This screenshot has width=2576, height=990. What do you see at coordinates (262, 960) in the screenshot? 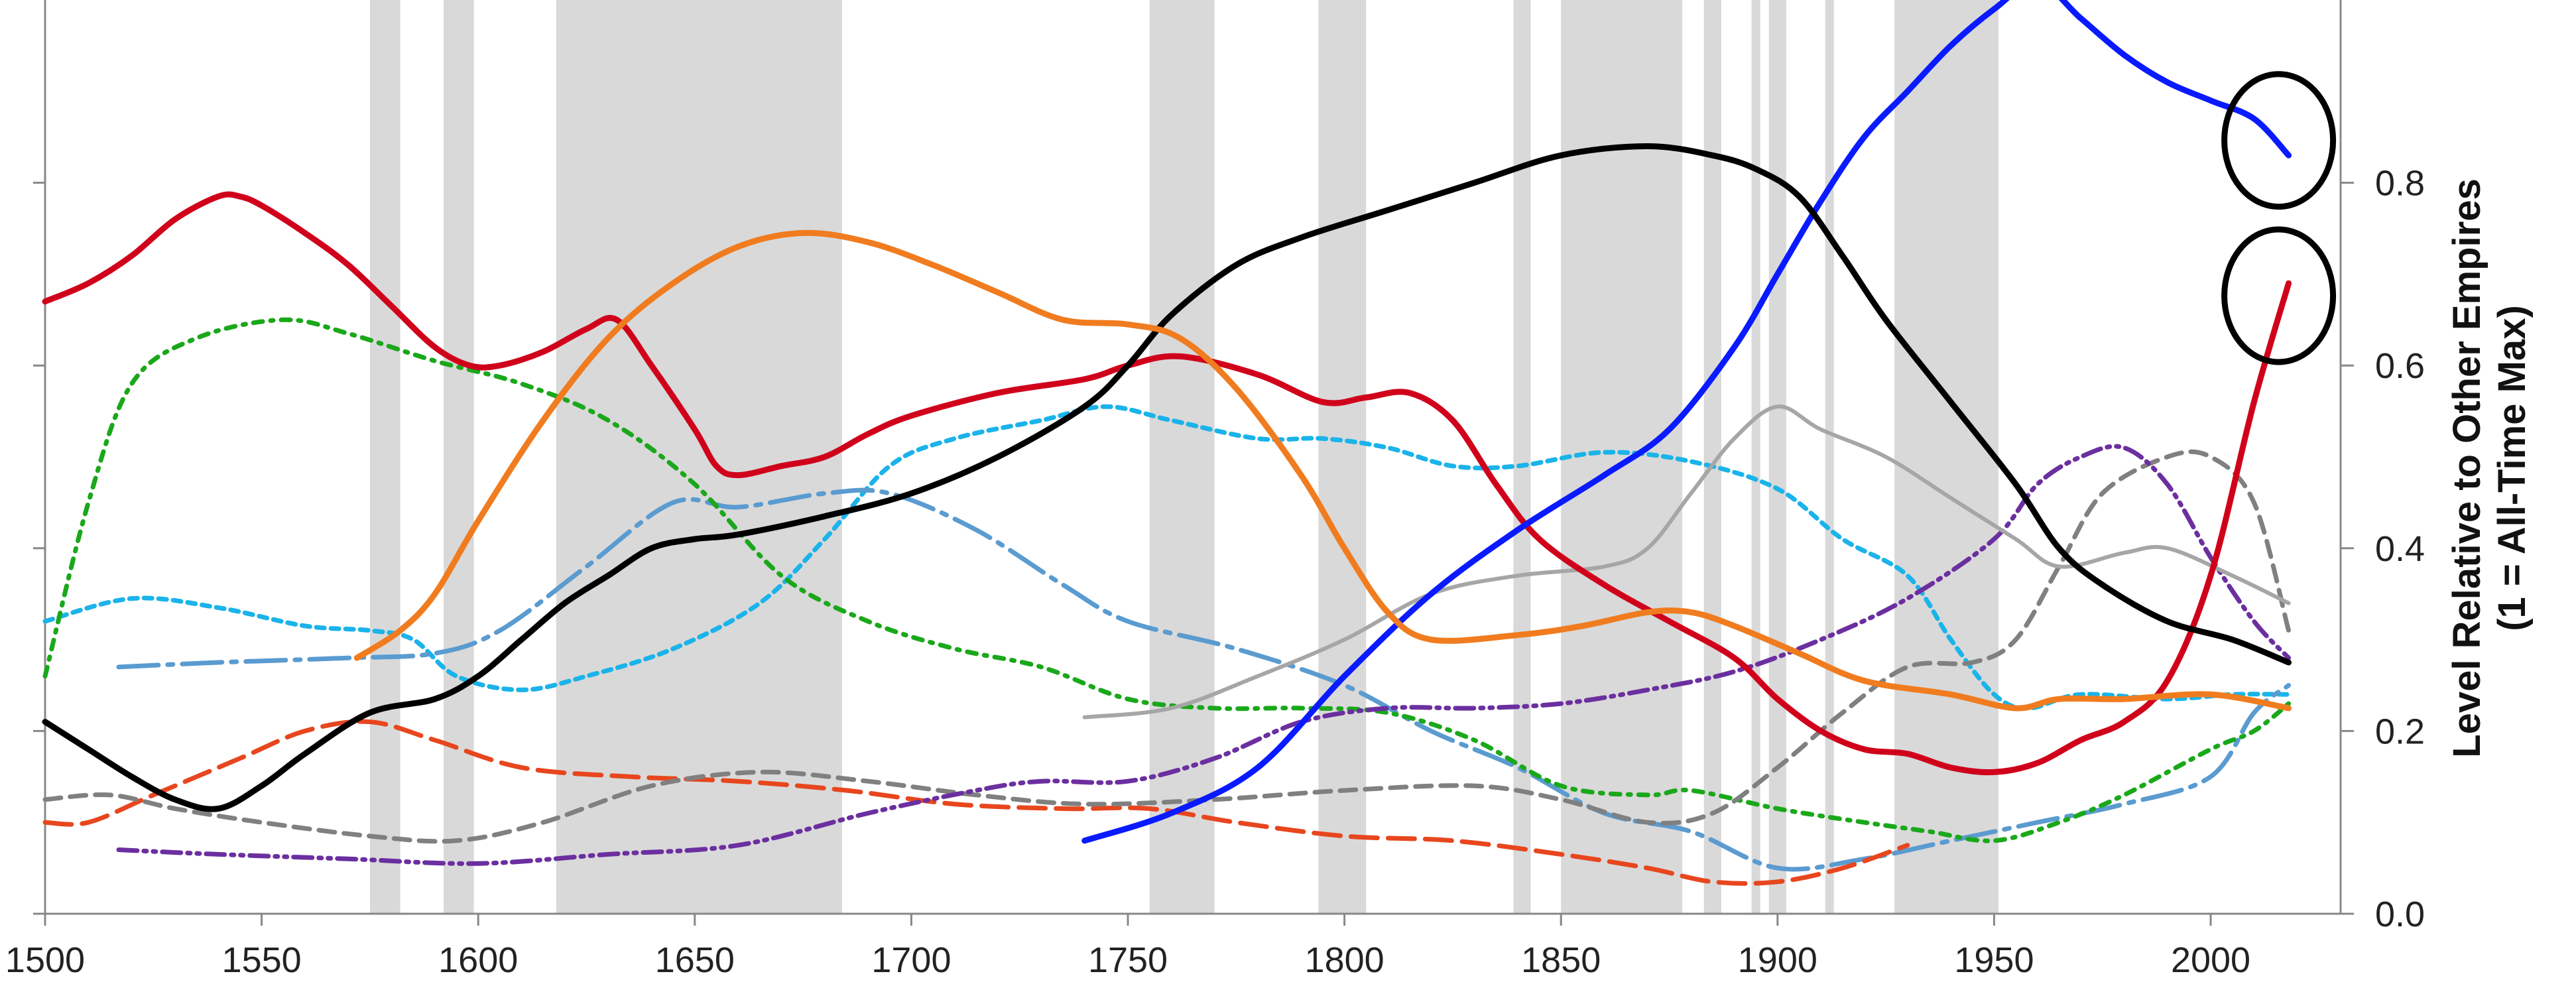
I see `x-tick-label: 1550` at bounding box center [262, 960].